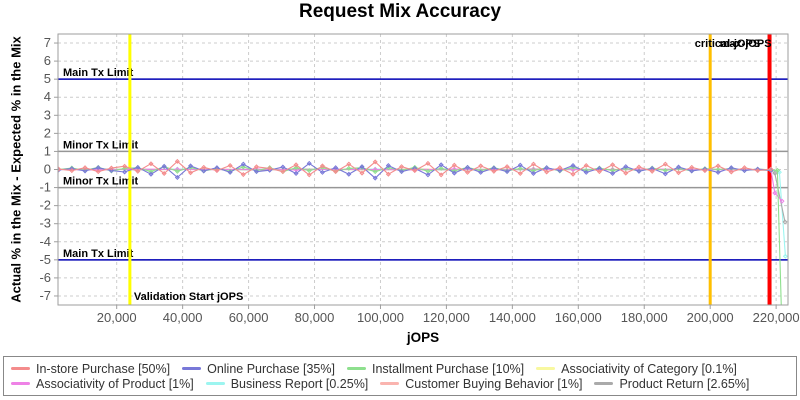 The height and width of the screenshot is (400, 800). Describe the element at coordinates (117, 317) in the screenshot. I see `x-tick-label: 20,000` at that location.